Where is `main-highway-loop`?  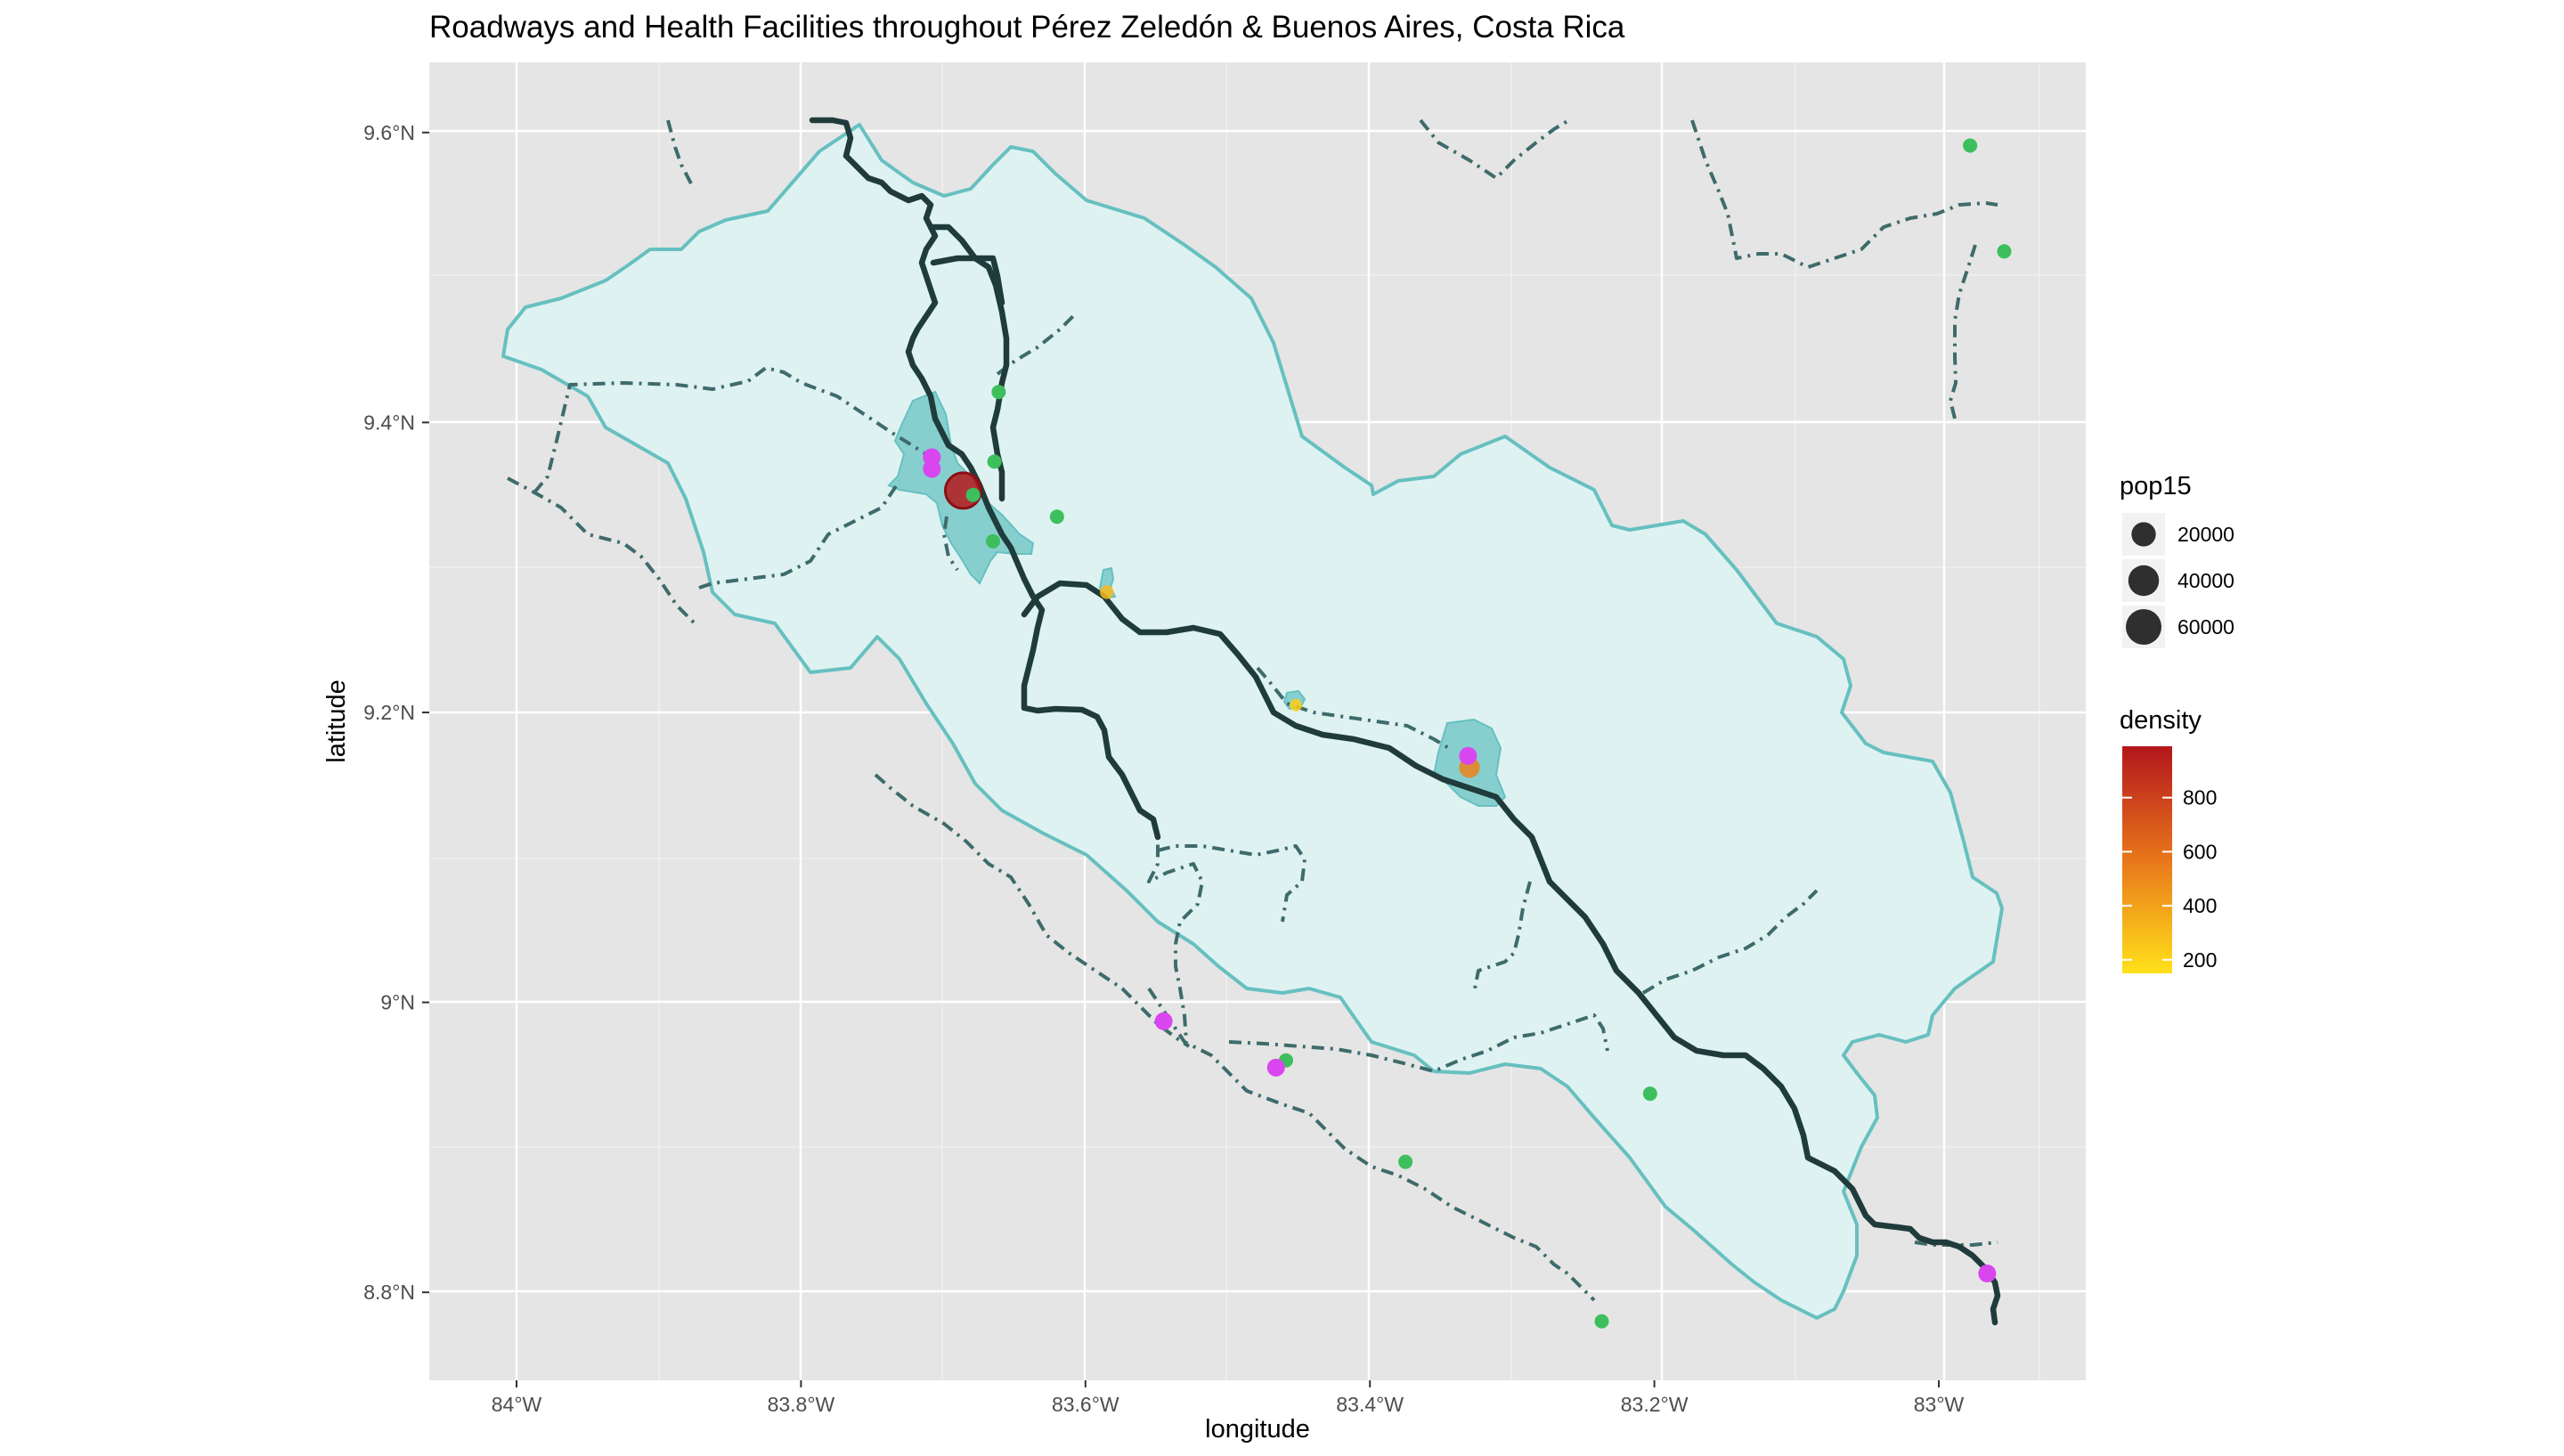
main-highway-loop is located at coordinates (967, 280).